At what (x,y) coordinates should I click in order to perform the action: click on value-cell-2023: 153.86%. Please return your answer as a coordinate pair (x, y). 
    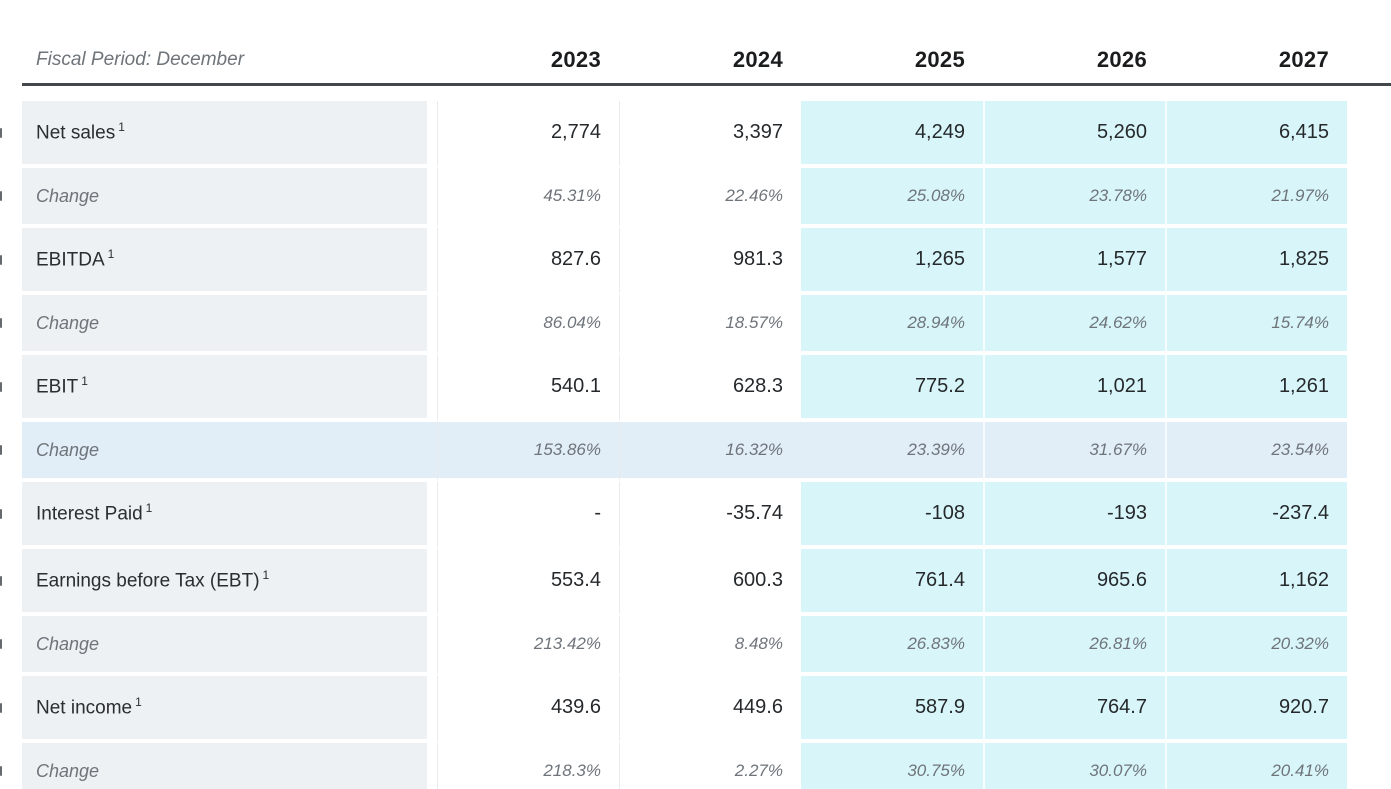
    Looking at the image, I should click on (528, 452).